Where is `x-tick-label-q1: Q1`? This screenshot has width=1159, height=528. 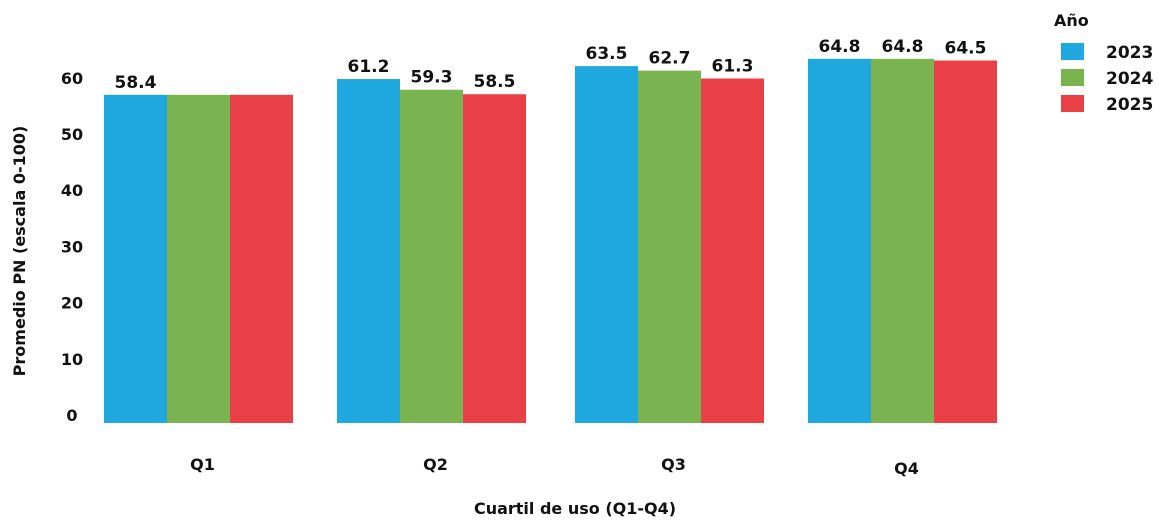 x-tick-label-q1: Q1 is located at coordinates (202, 464).